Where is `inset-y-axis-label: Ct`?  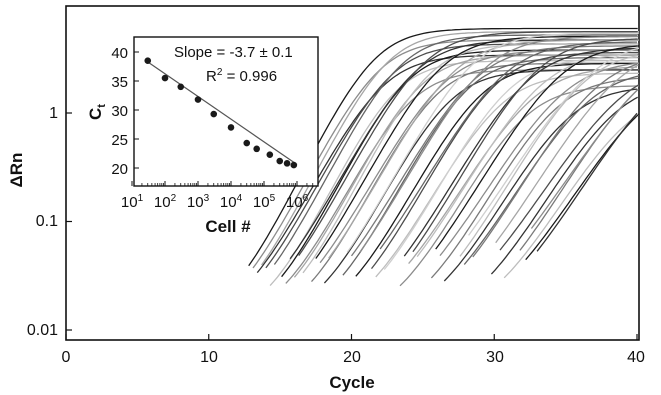
inset-y-axis-label: Ct is located at coordinates (97, 112).